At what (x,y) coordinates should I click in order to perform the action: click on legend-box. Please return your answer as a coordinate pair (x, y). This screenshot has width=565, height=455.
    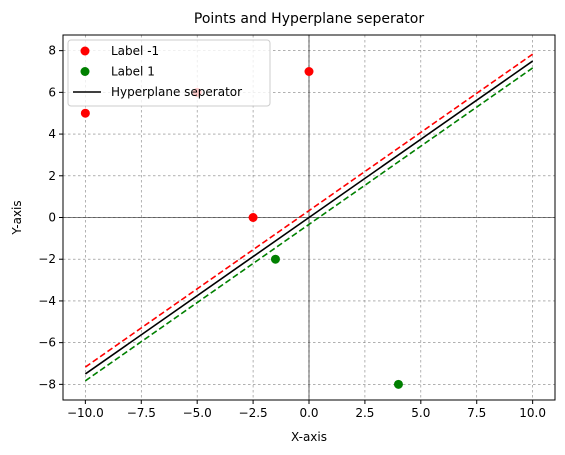
    Looking at the image, I should click on (169, 73).